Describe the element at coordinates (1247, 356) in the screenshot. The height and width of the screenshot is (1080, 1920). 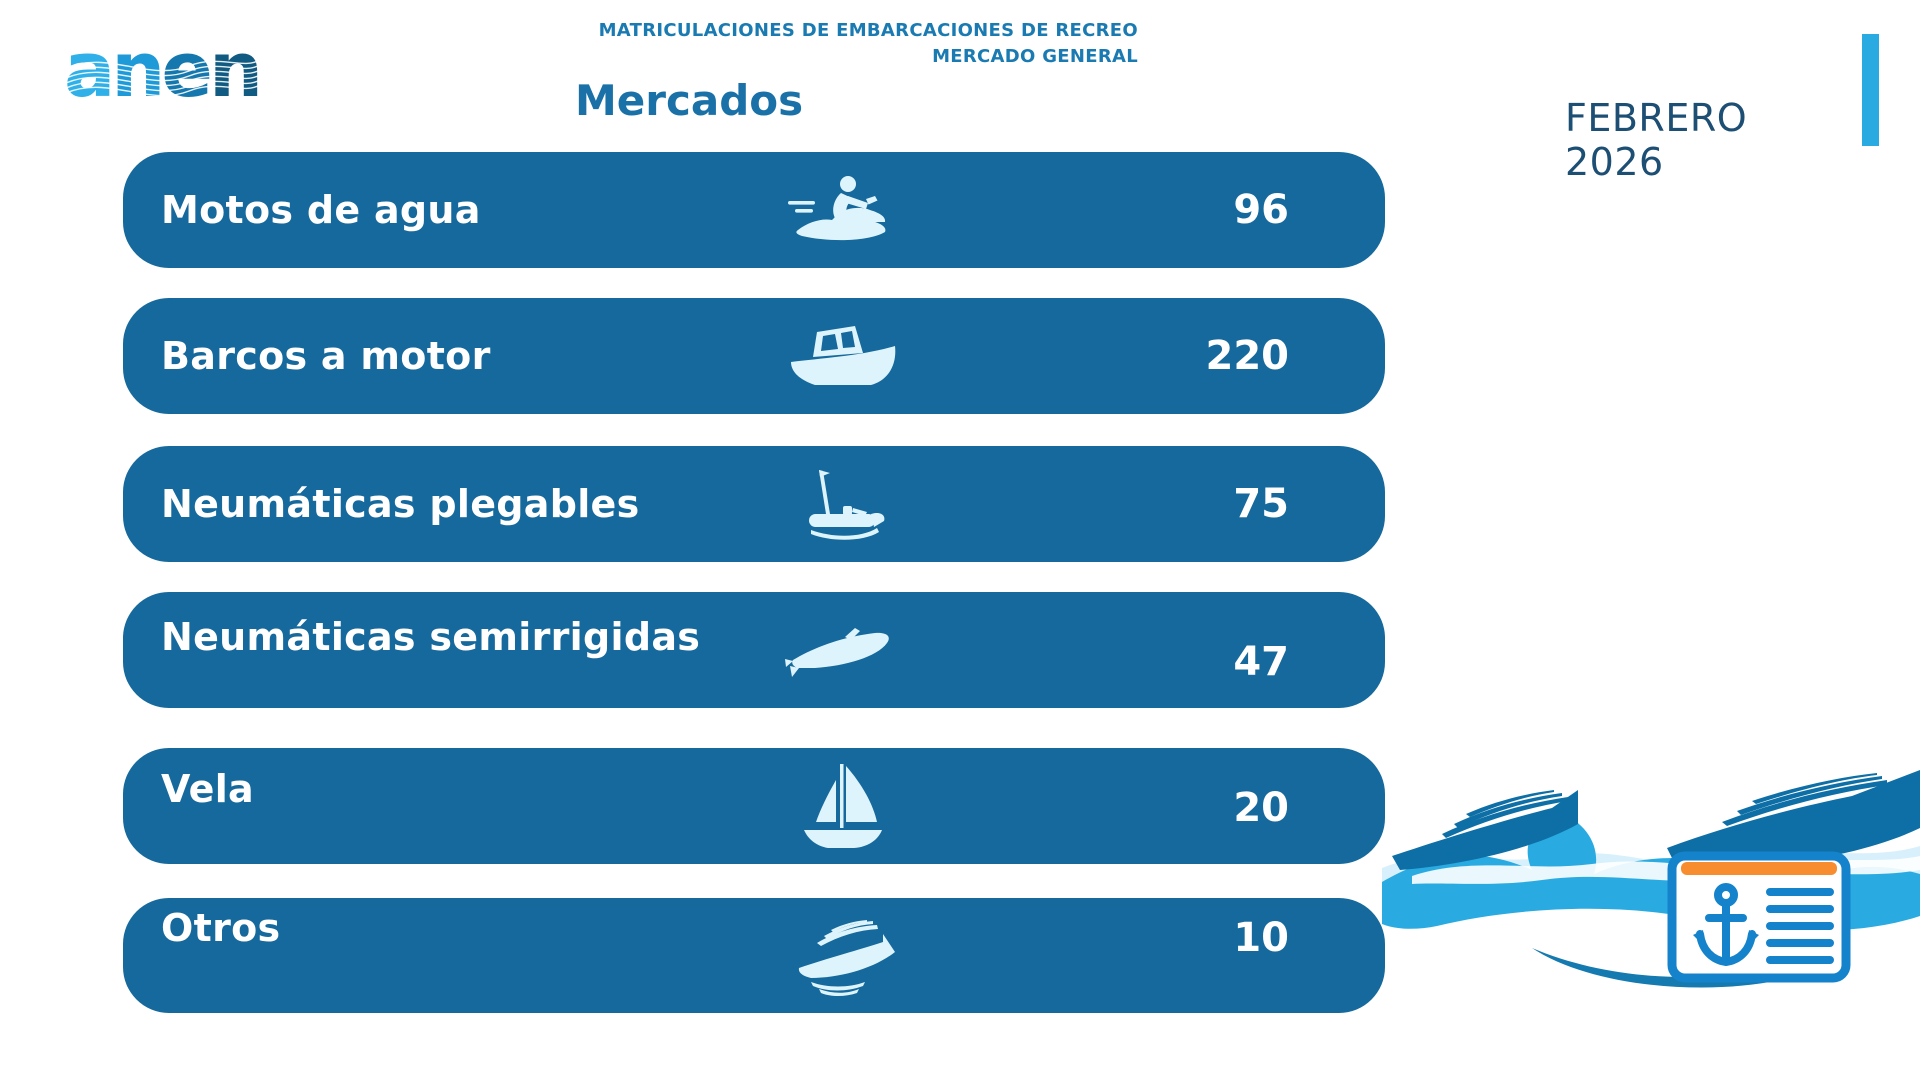
I see `market-value: 220` at that location.